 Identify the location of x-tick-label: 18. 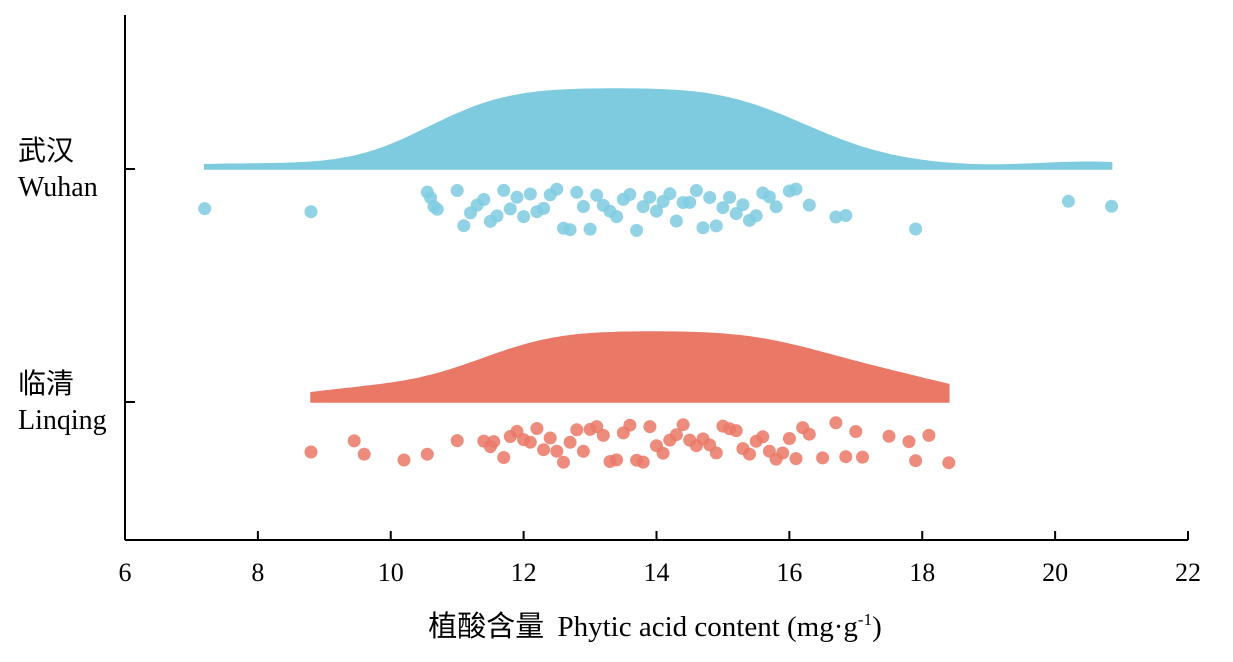
(922, 572).